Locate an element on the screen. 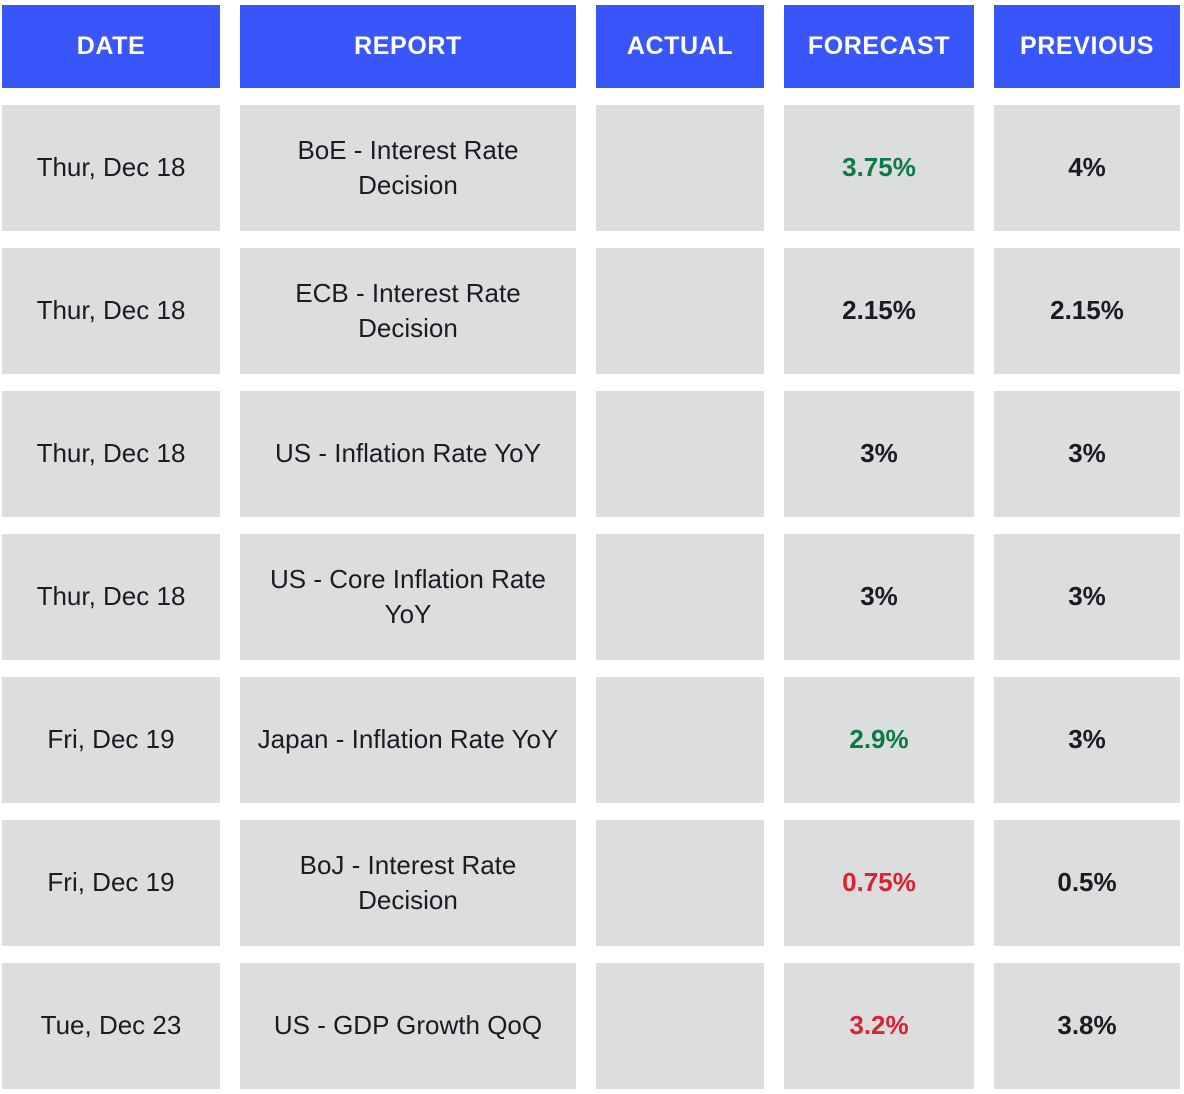 This screenshot has width=1184, height=1094. report-cell: BoJ - Interest Rate Decision is located at coordinates (408, 883).